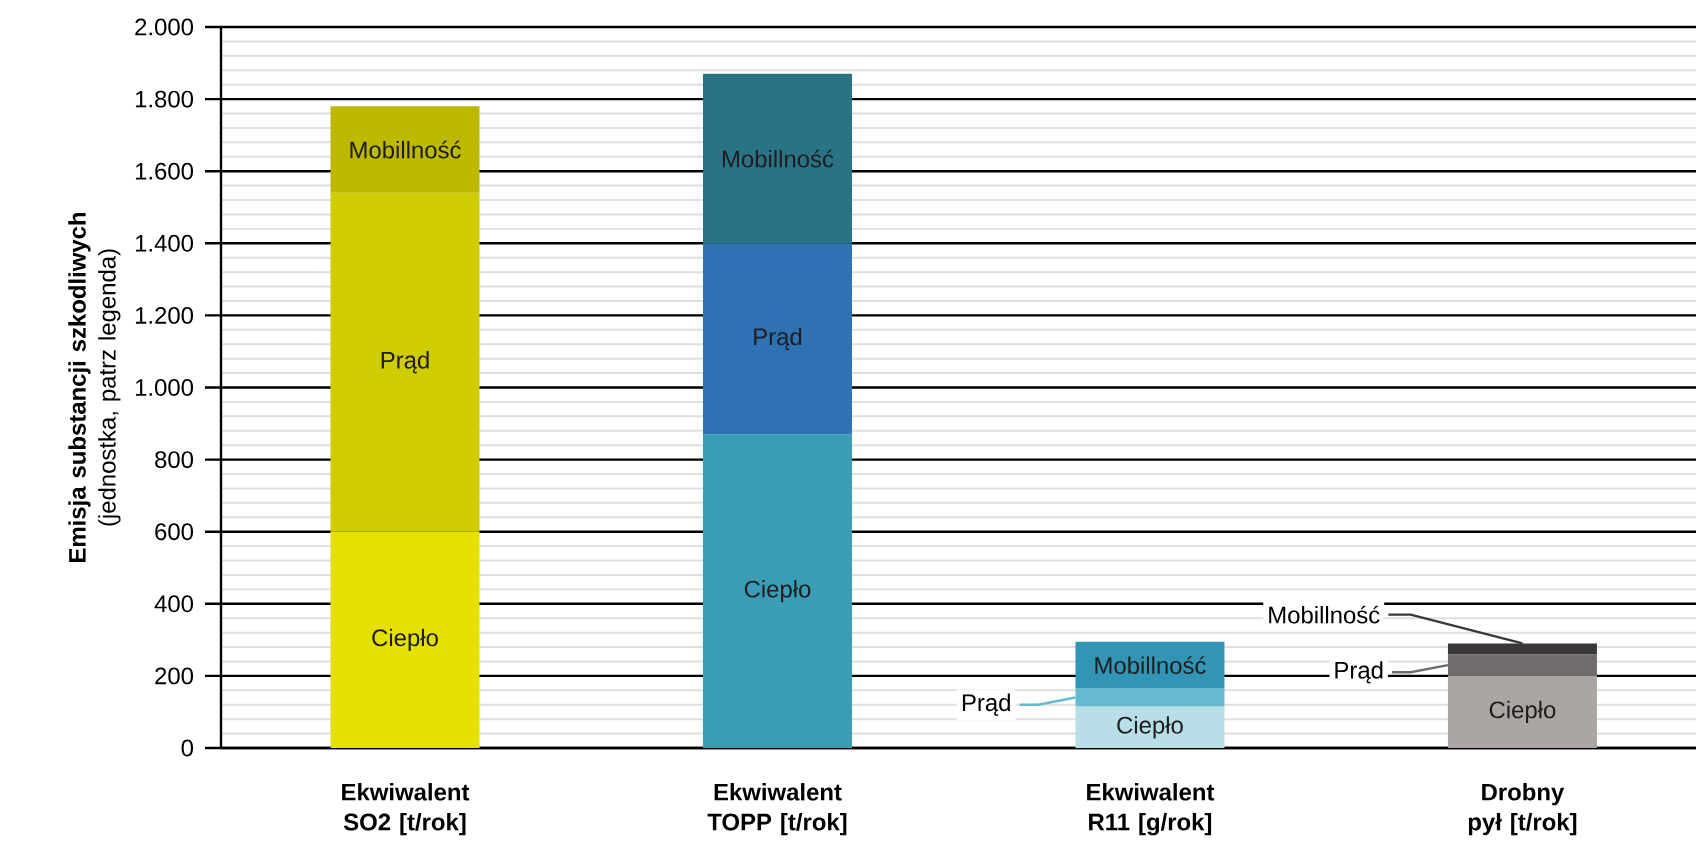 Image resolution: width=1696 pixels, height=857 pixels. What do you see at coordinates (174, 460) in the screenshot?
I see `y-tick-label: 800` at bounding box center [174, 460].